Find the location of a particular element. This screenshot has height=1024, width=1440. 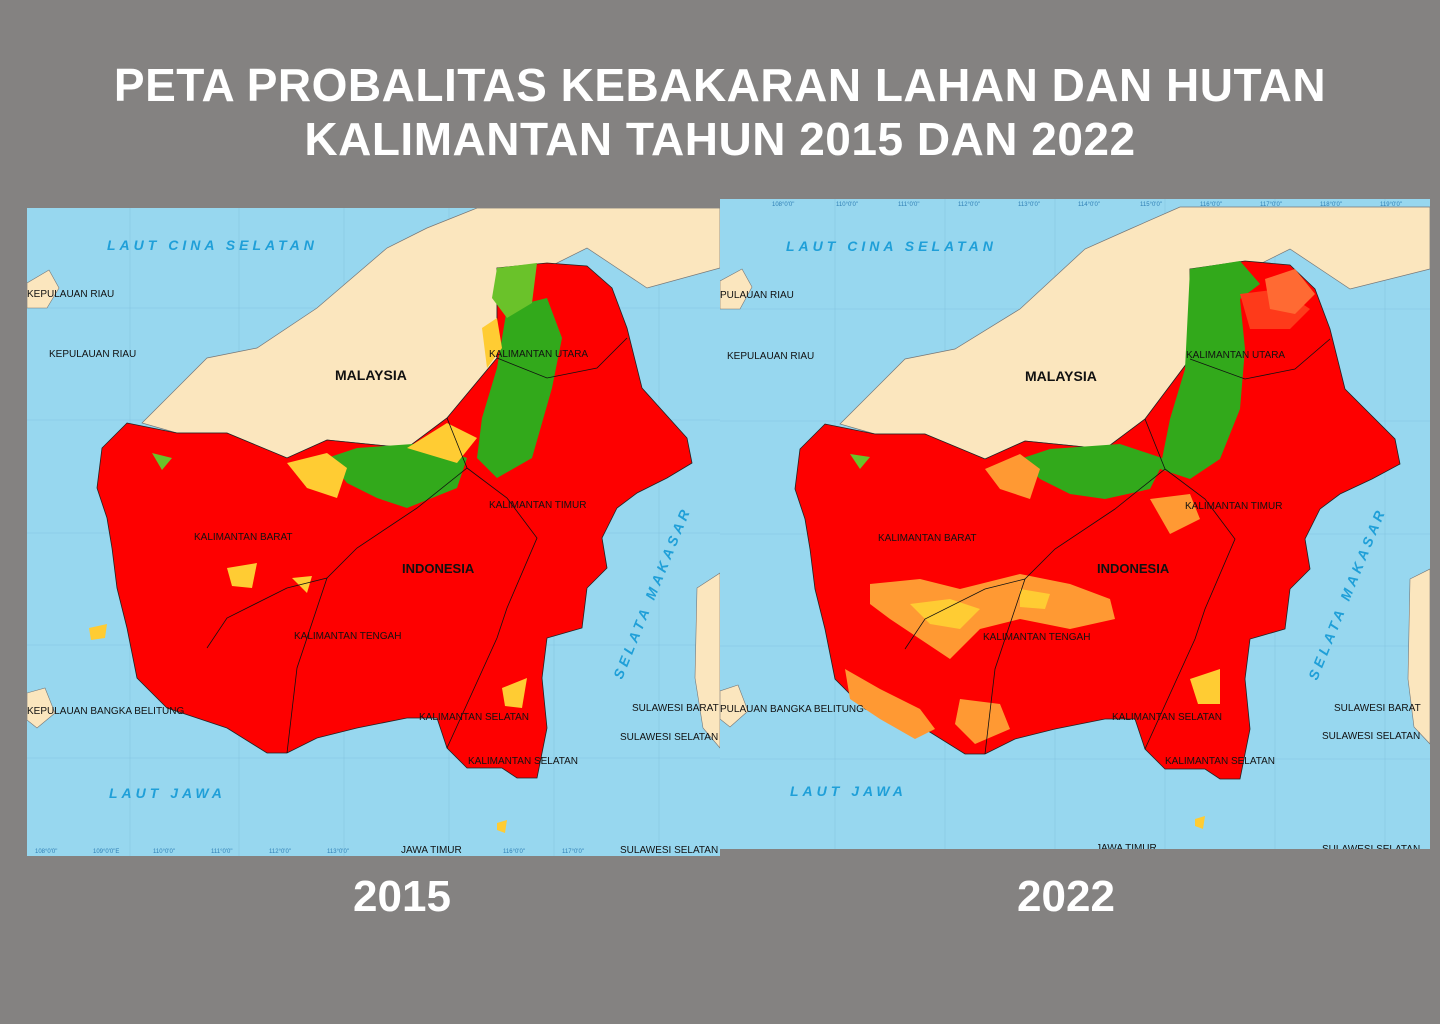

label-kalimantan-barat: KALIMANTAN BARAT is located at coordinates (243, 537).